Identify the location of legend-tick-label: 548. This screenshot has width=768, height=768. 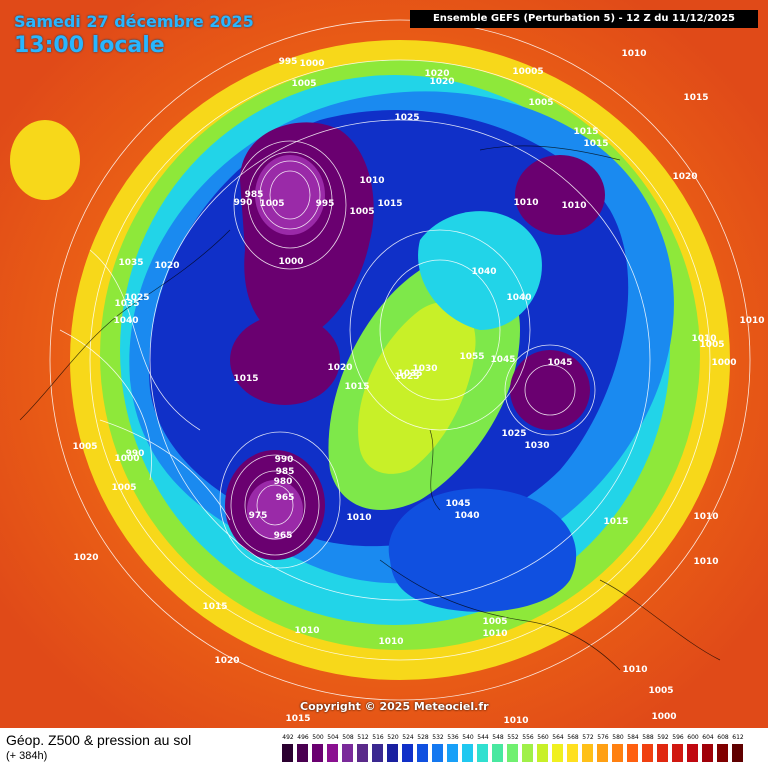
(498, 737).